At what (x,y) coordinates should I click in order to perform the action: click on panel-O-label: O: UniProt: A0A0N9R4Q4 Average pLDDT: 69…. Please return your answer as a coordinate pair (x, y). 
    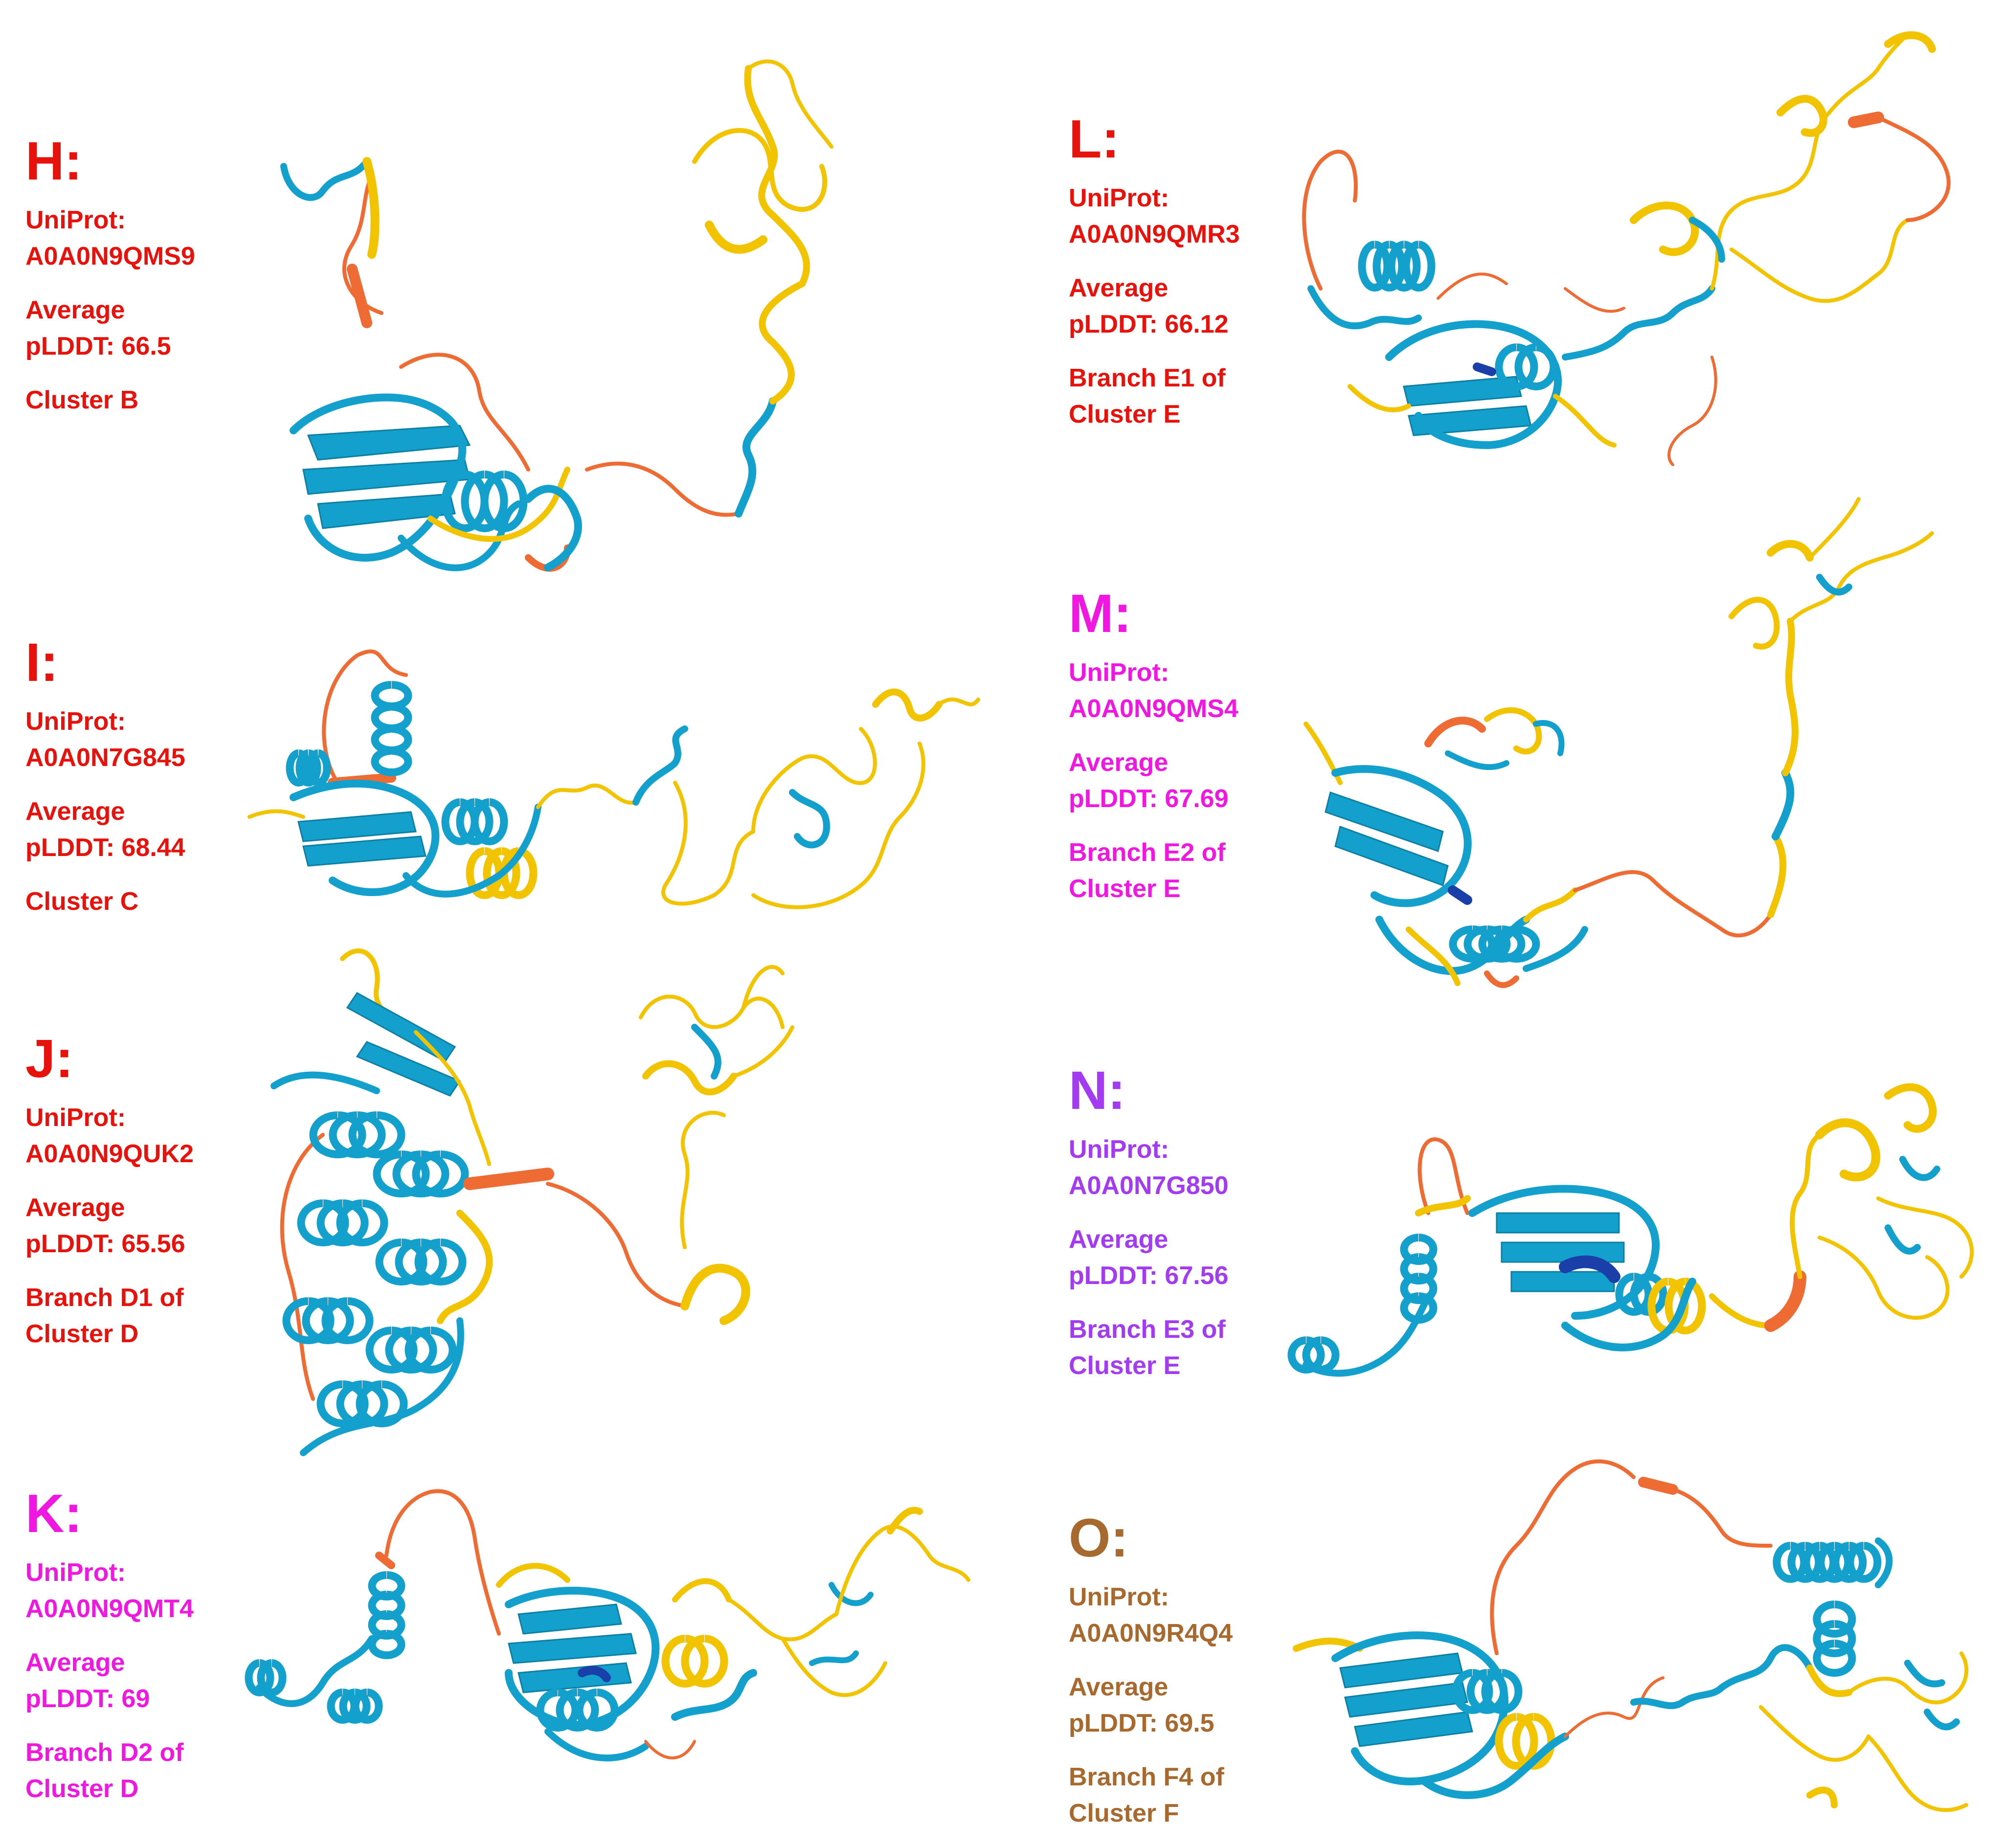
    Looking at the image, I should click on (1151, 1671).